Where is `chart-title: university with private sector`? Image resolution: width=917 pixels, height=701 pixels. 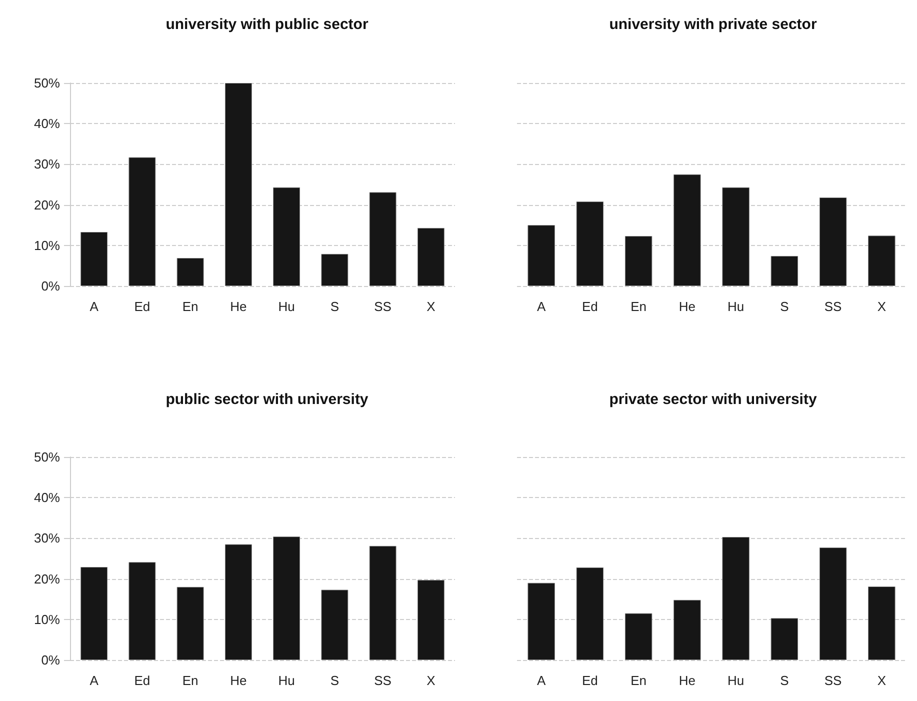
chart-title: university with private sector is located at coordinates (713, 24).